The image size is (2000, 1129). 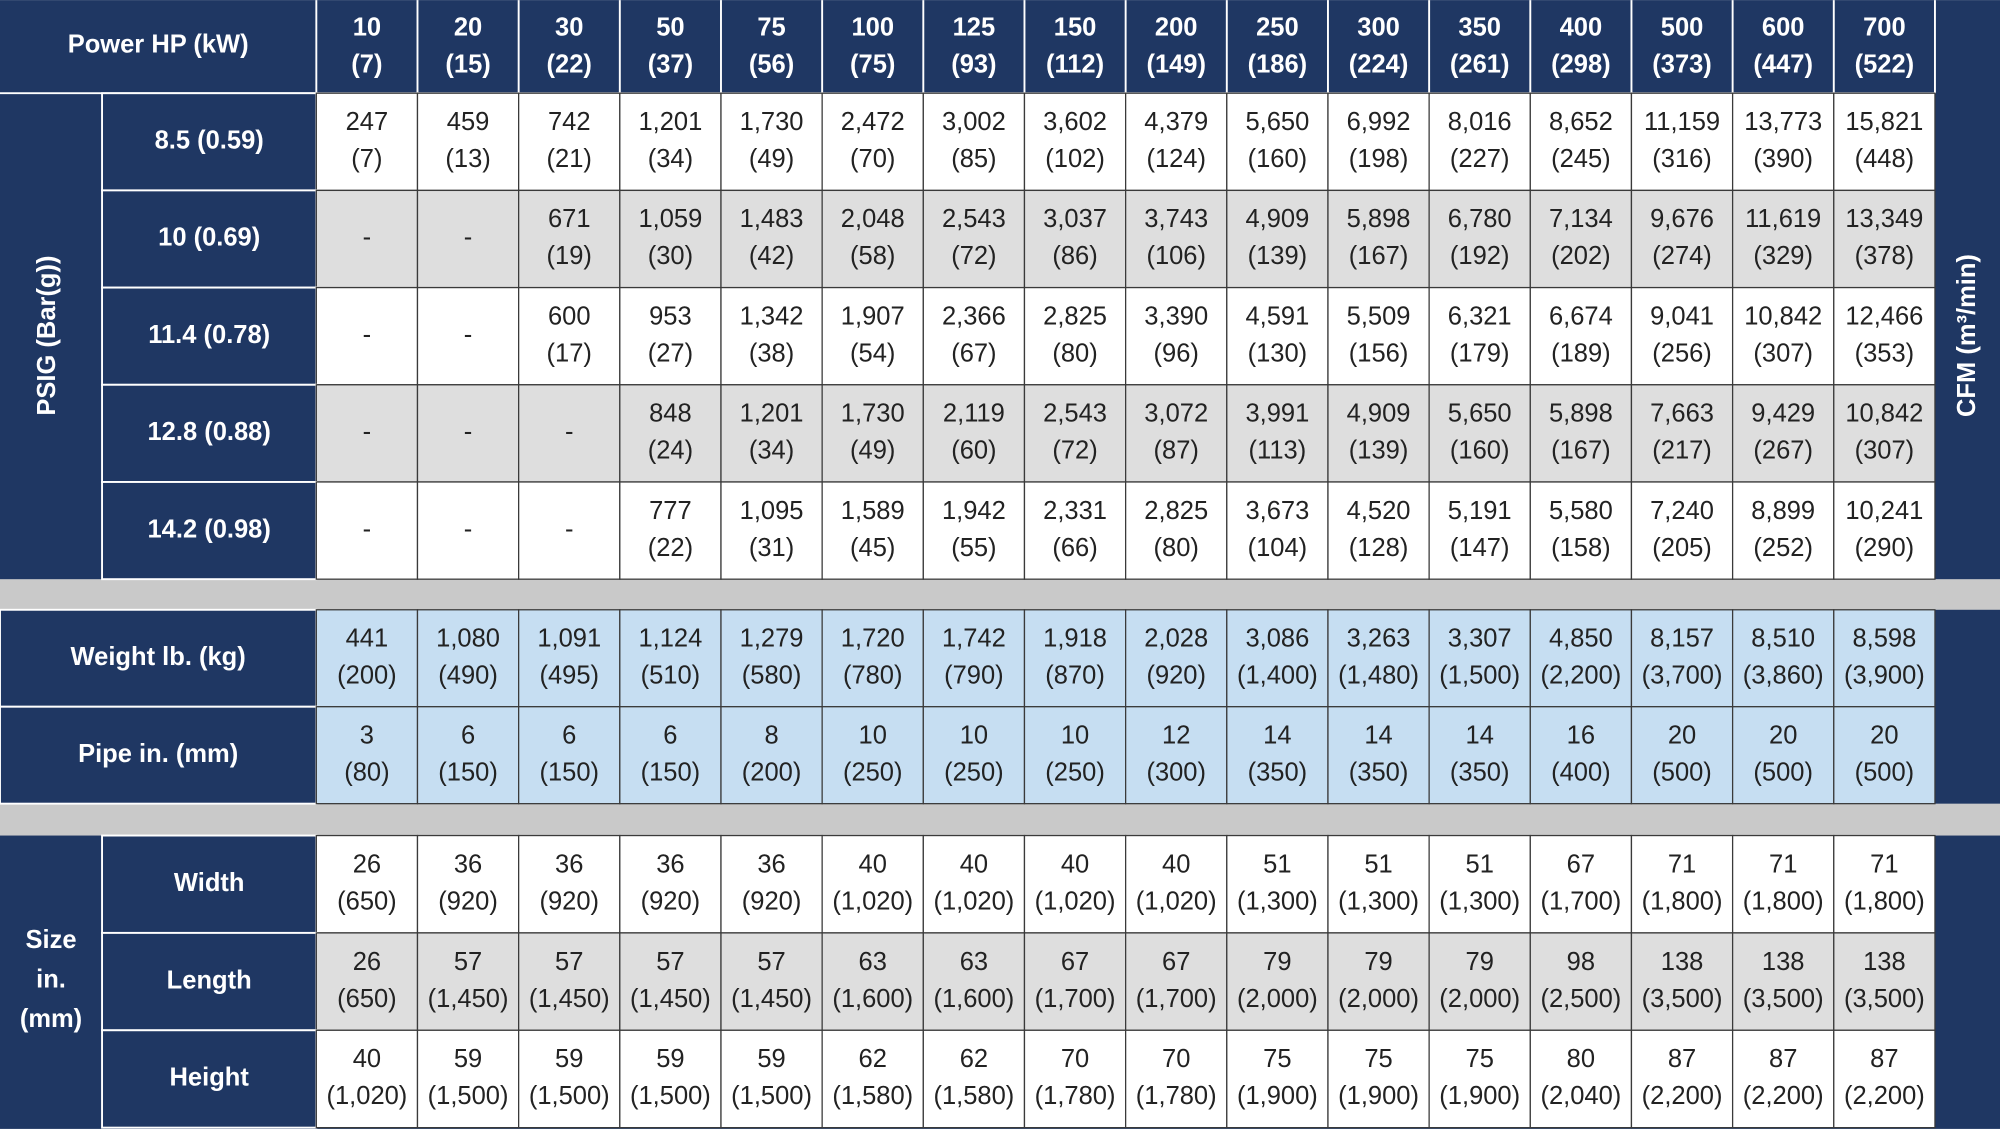 I want to click on column-header: 250, so click(x=1277, y=28).